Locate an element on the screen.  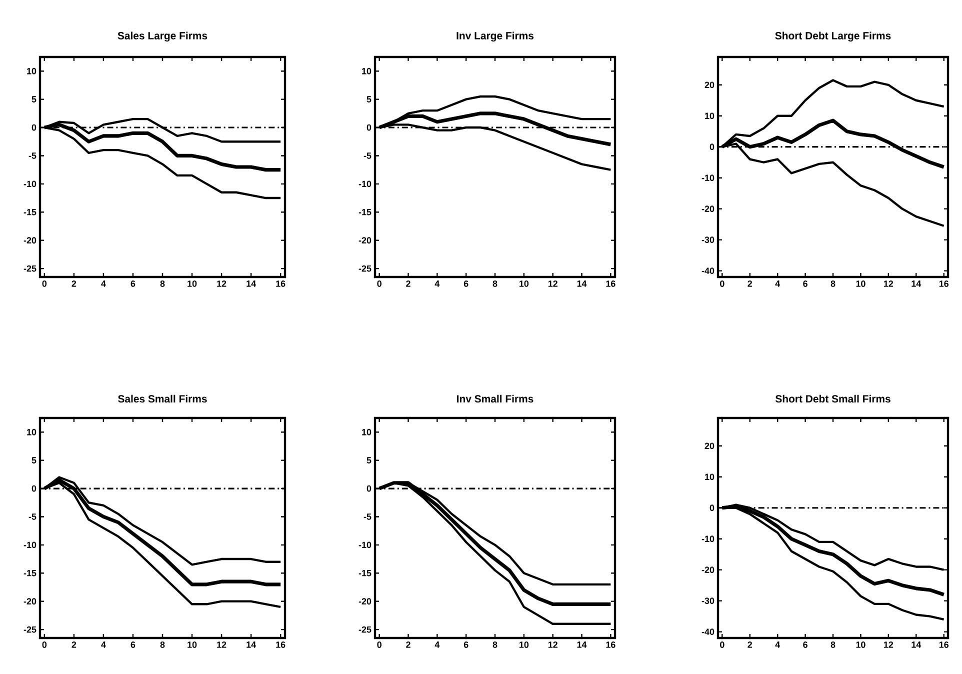
chart-title: Inv Large Firms is located at coordinates (495, 37).